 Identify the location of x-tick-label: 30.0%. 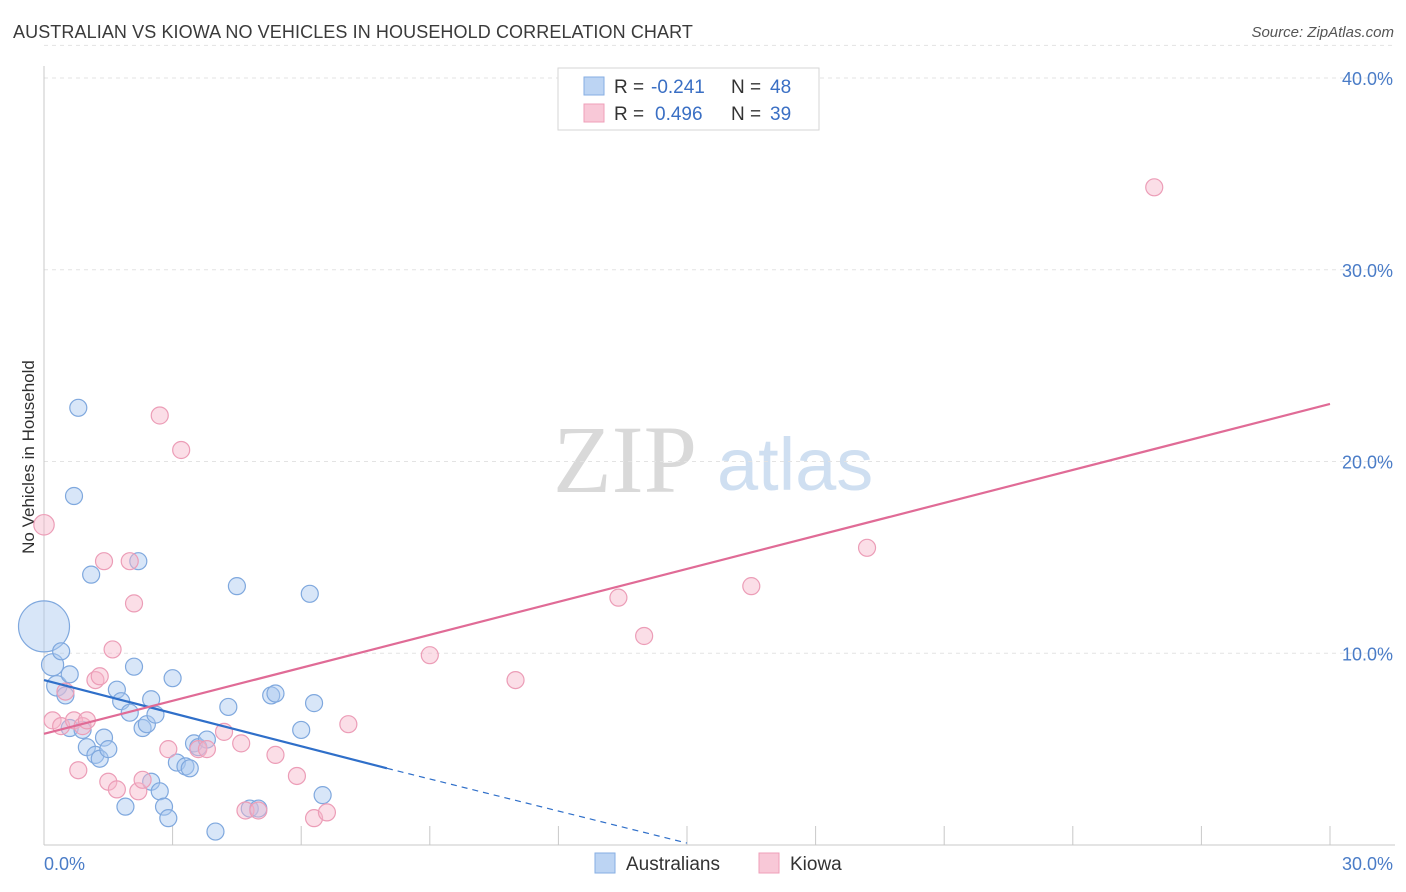
(1367, 864).